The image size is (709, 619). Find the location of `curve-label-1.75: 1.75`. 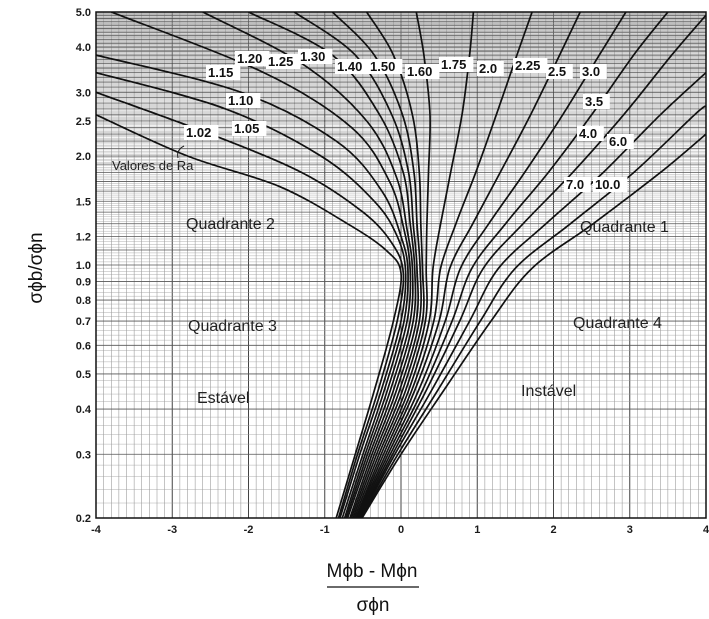

curve-label-1.75: 1.75 is located at coordinates (453, 64).